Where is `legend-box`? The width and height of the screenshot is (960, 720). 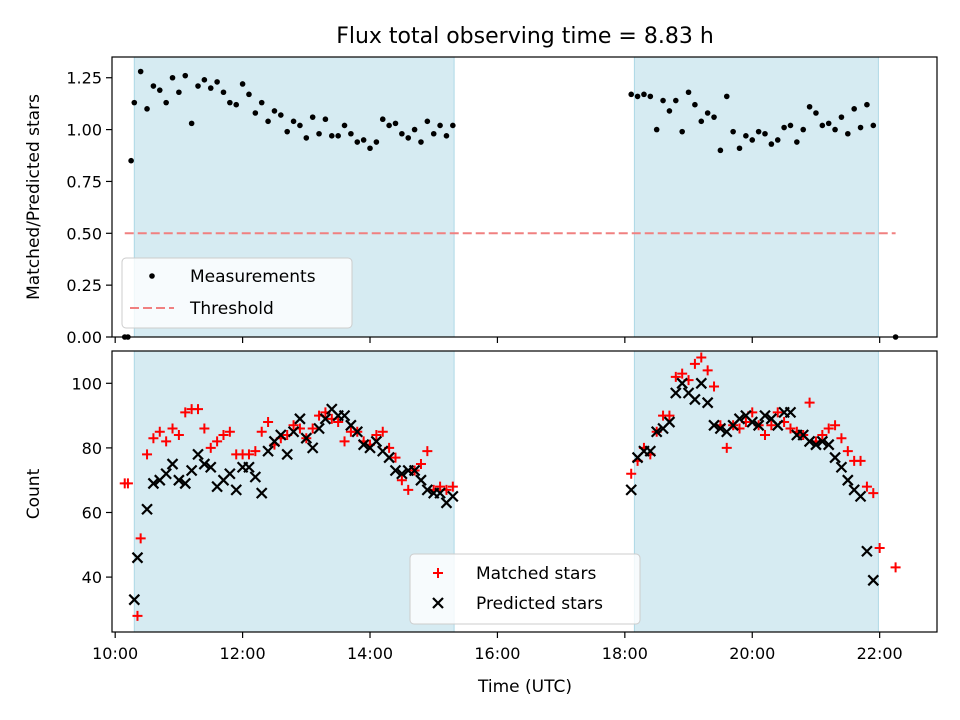
legend-box is located at coordinates (525, 589).